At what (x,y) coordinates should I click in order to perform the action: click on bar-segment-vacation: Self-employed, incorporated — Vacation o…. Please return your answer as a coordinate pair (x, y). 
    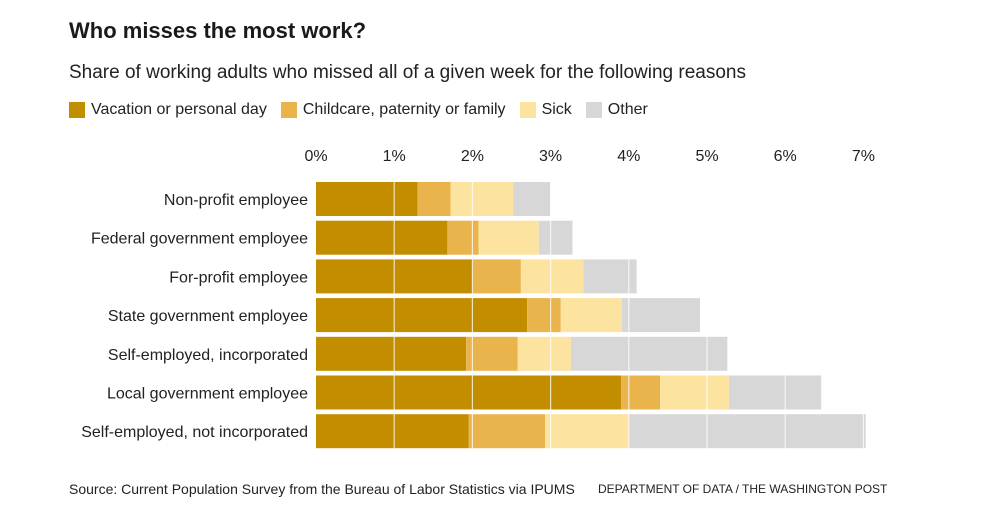
    Looking at the image, I should click on (391, 353).